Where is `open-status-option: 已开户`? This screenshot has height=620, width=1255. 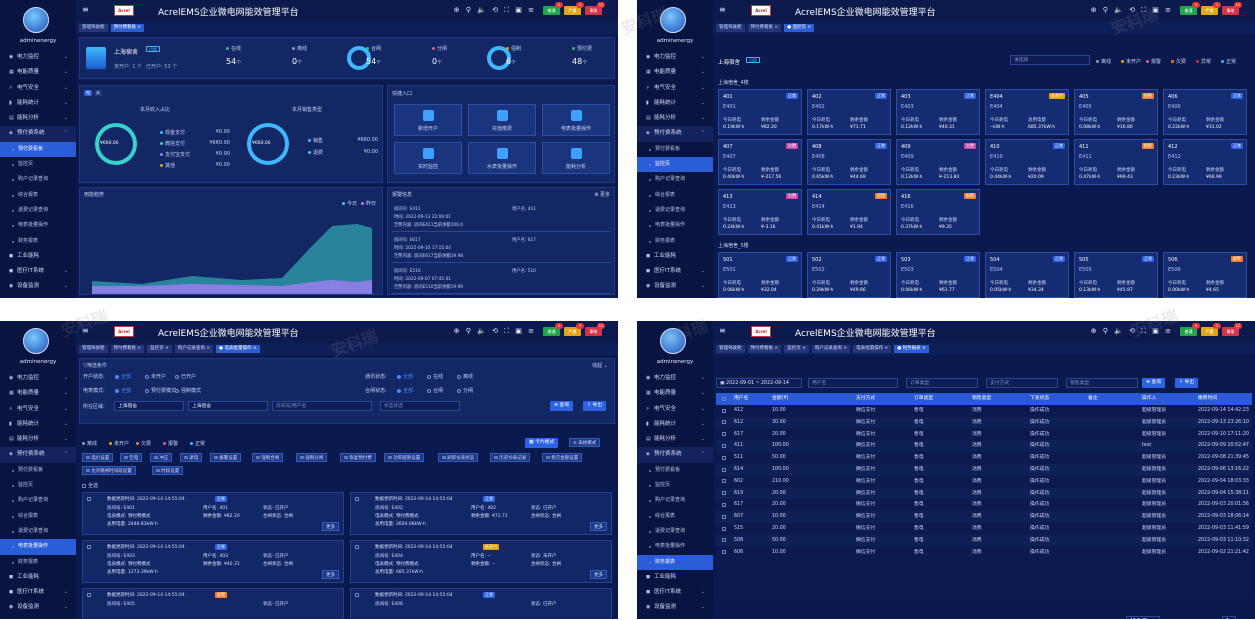 open-status-option: 已开户 is located at coordinates (185, 376).